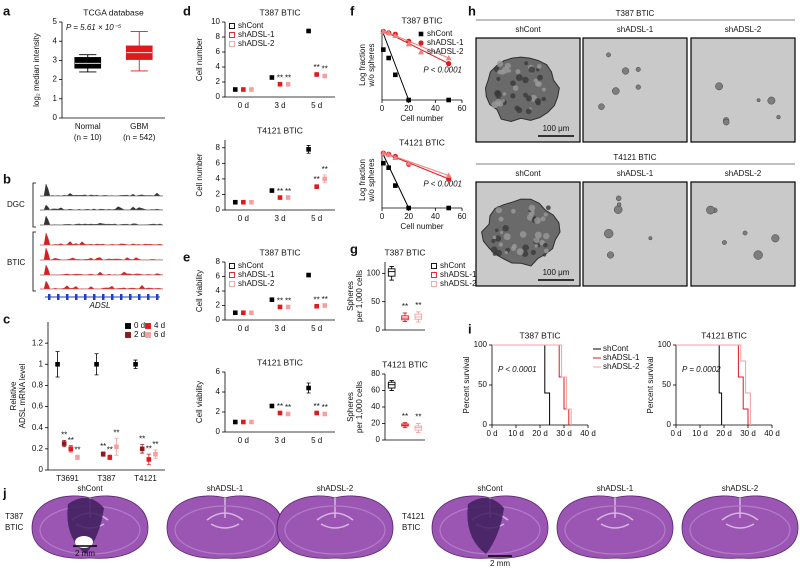 The width and height of the screenshot is (800, 570). What do you see at coordinates (55, 60) in the screenshot?
I see `y-tick-label: 3` at bounding box center [55, 60].